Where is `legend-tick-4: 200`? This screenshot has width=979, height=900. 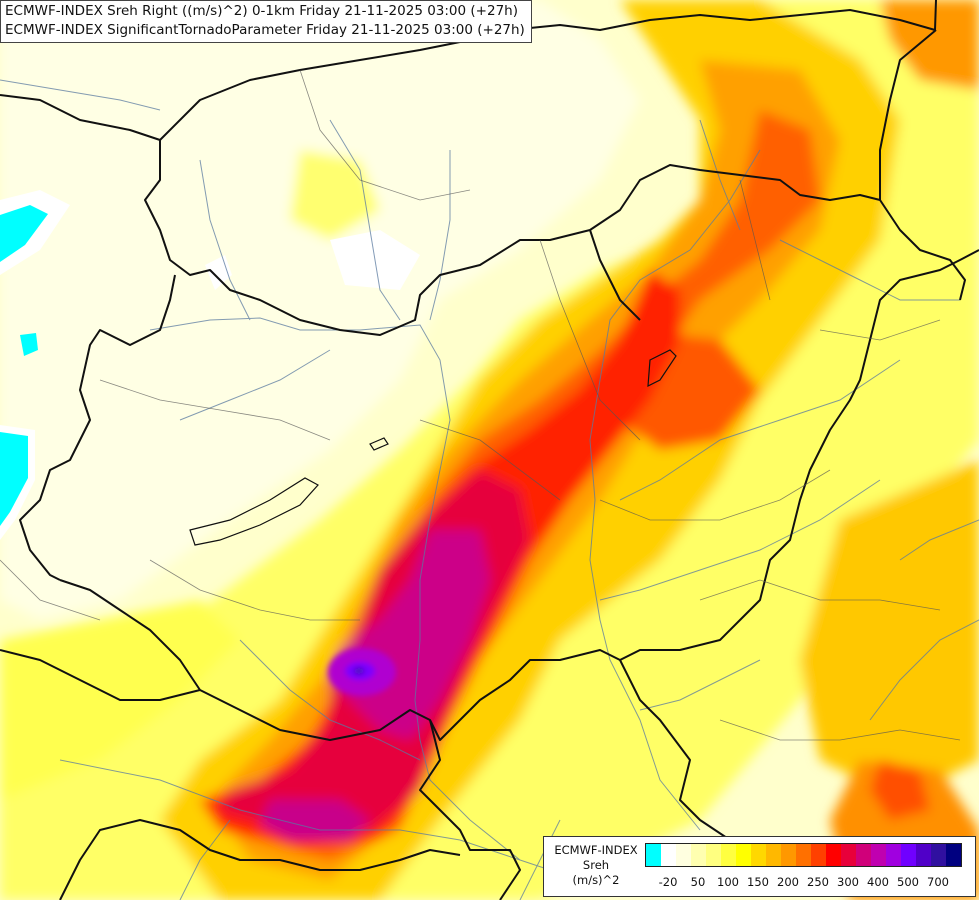
legend-tick-4: 200 is located at coordinates (788, 882).